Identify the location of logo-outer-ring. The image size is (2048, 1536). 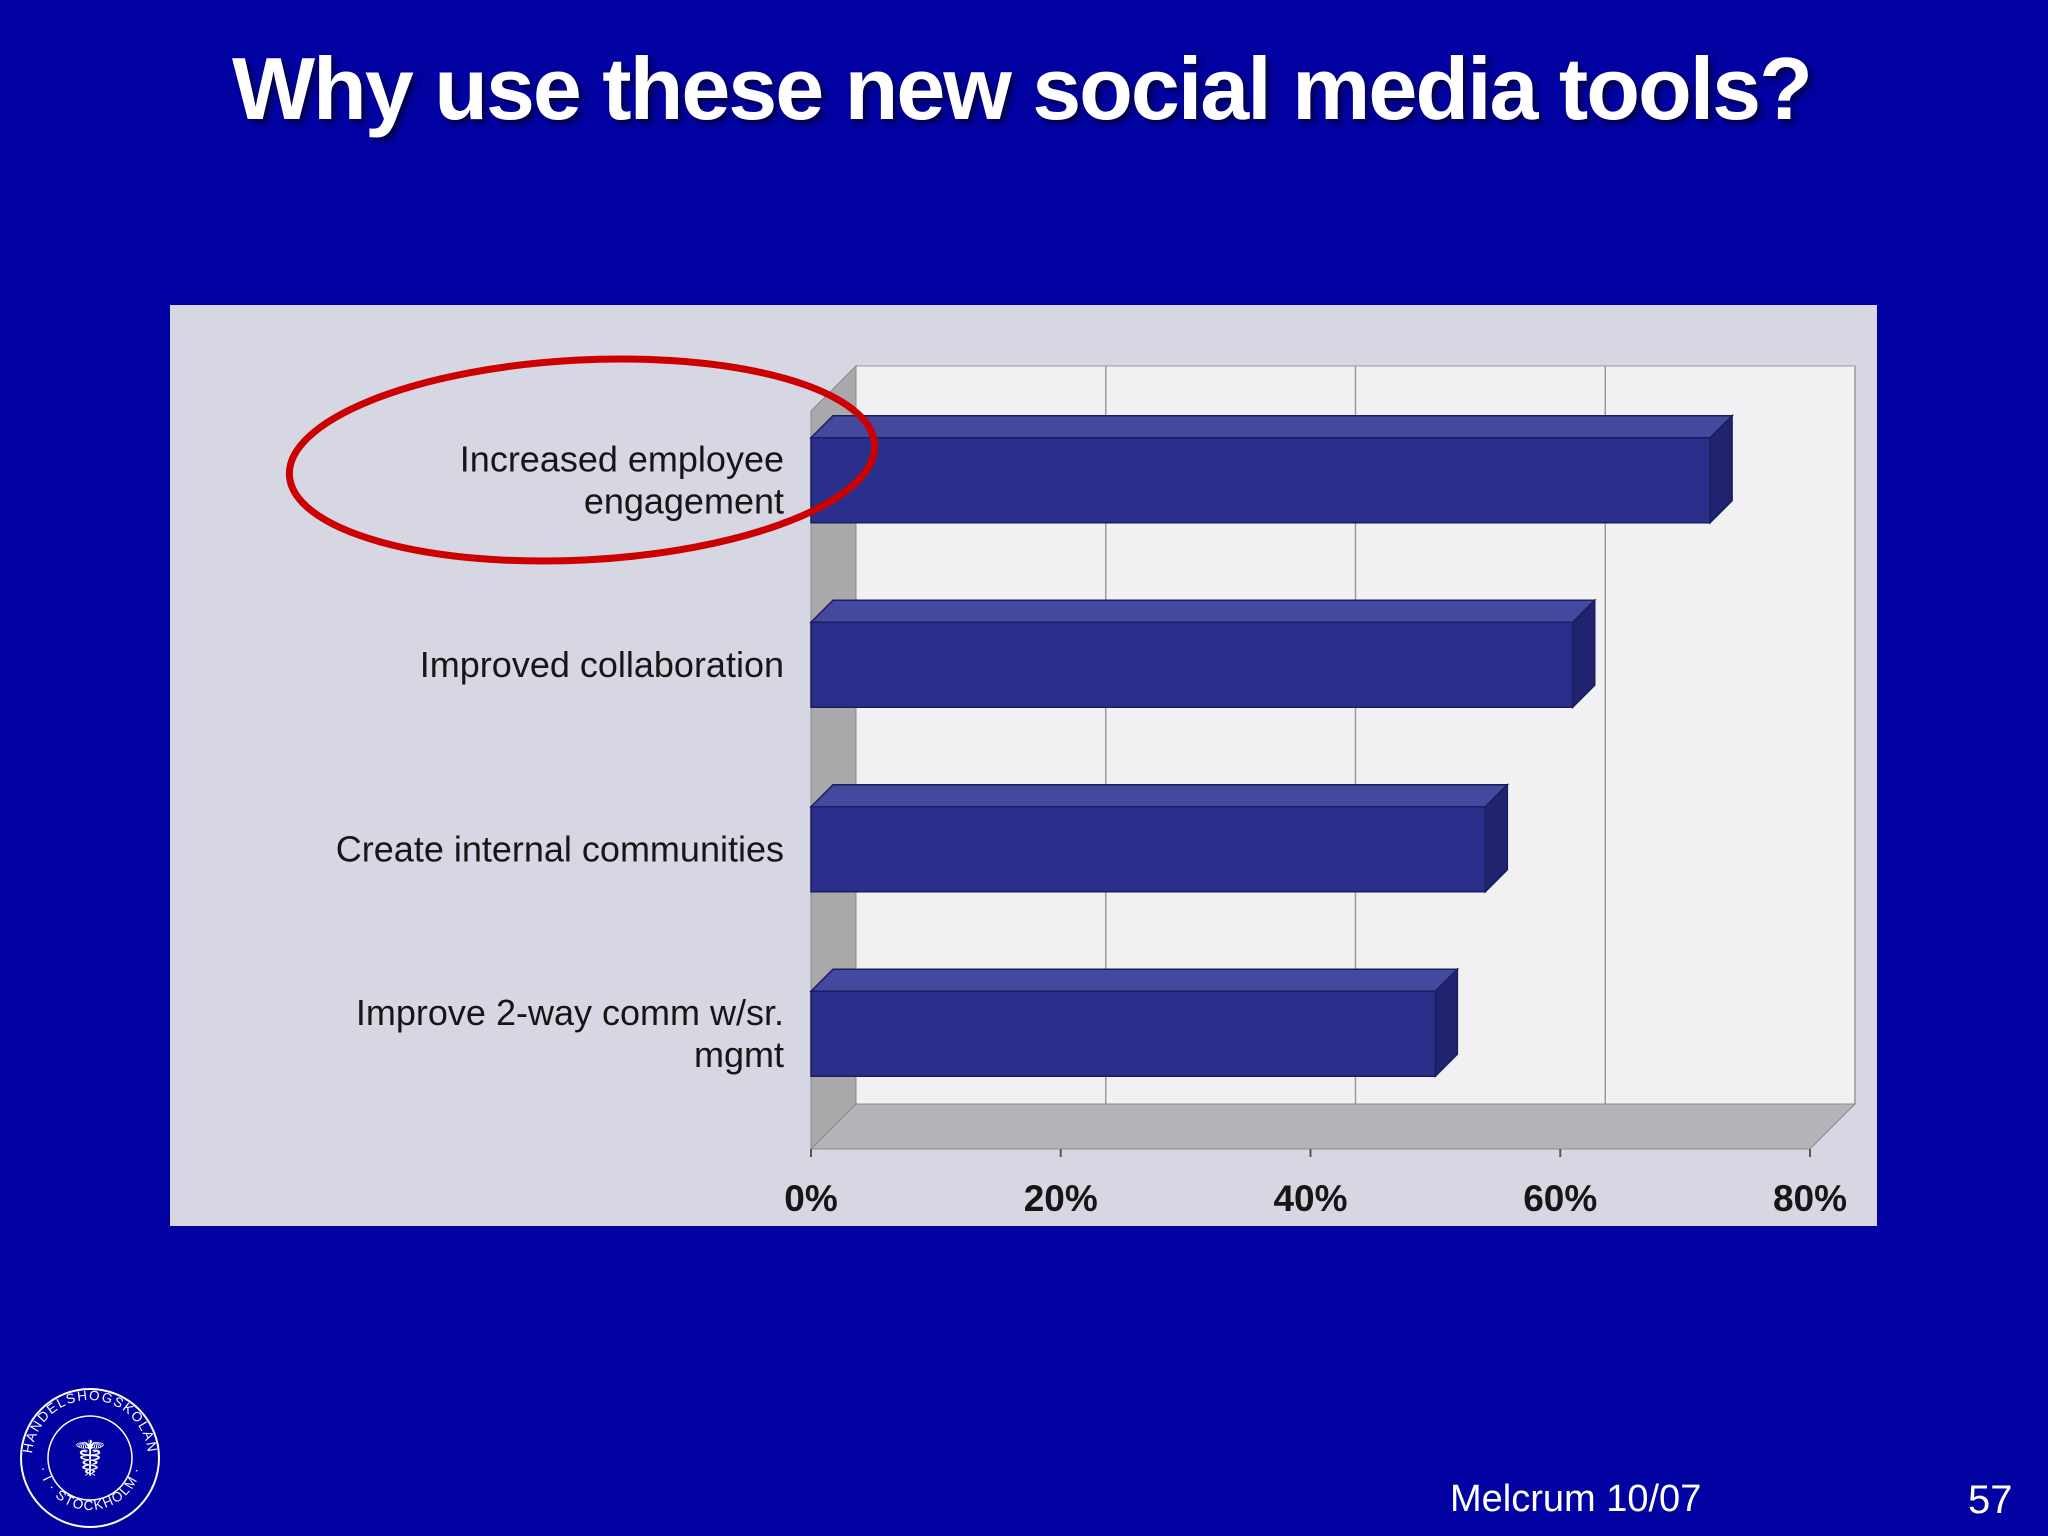
(90, 1458).